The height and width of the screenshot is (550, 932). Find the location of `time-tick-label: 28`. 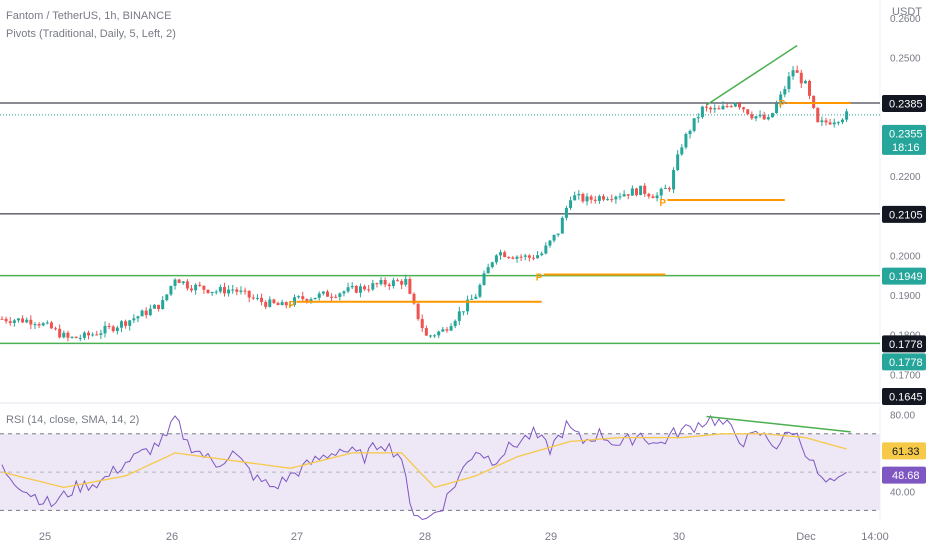

time-tick-label: 28 is located at coordinates (425, 537).